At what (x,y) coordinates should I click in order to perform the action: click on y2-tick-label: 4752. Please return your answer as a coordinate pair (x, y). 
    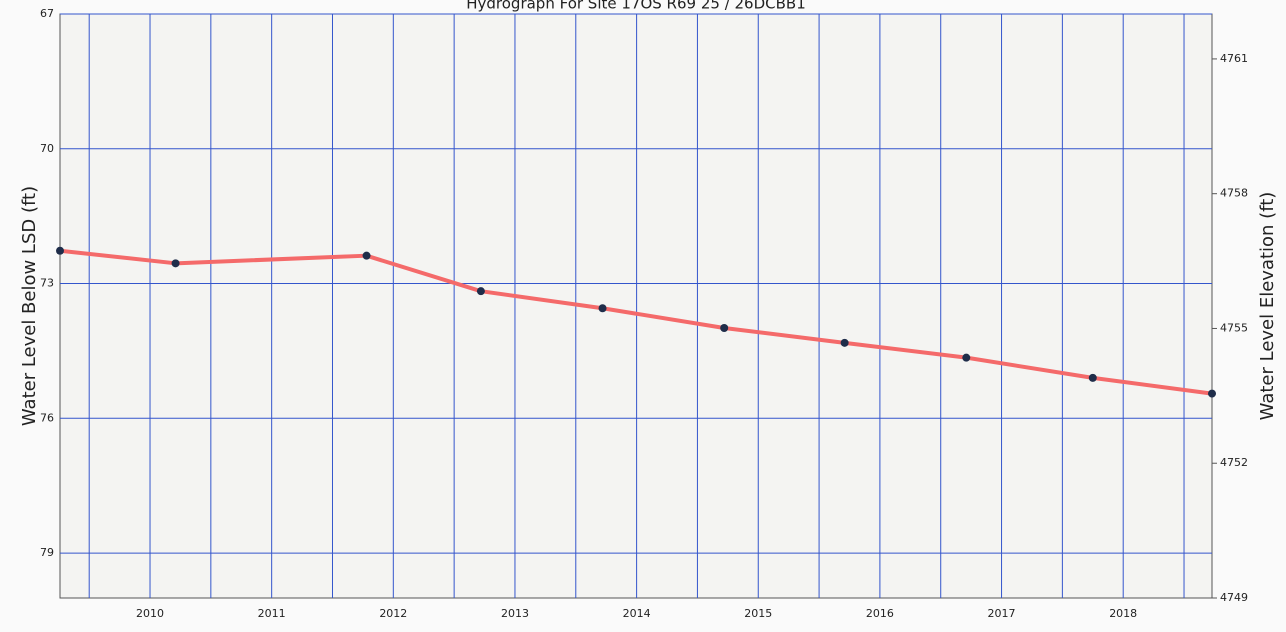
    Looking at the image, I should click on (1234, 462).